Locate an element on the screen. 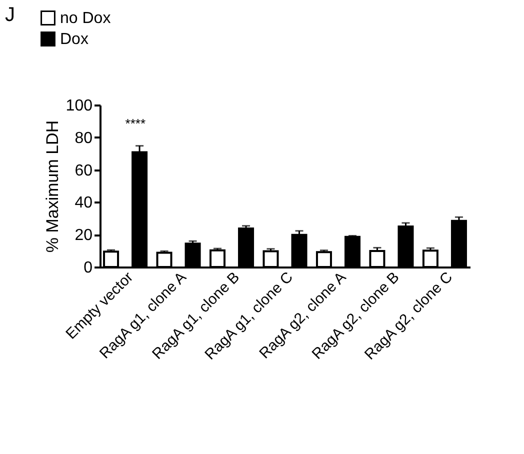  y-tick-label: 60 is located at coordinates (83, 171).